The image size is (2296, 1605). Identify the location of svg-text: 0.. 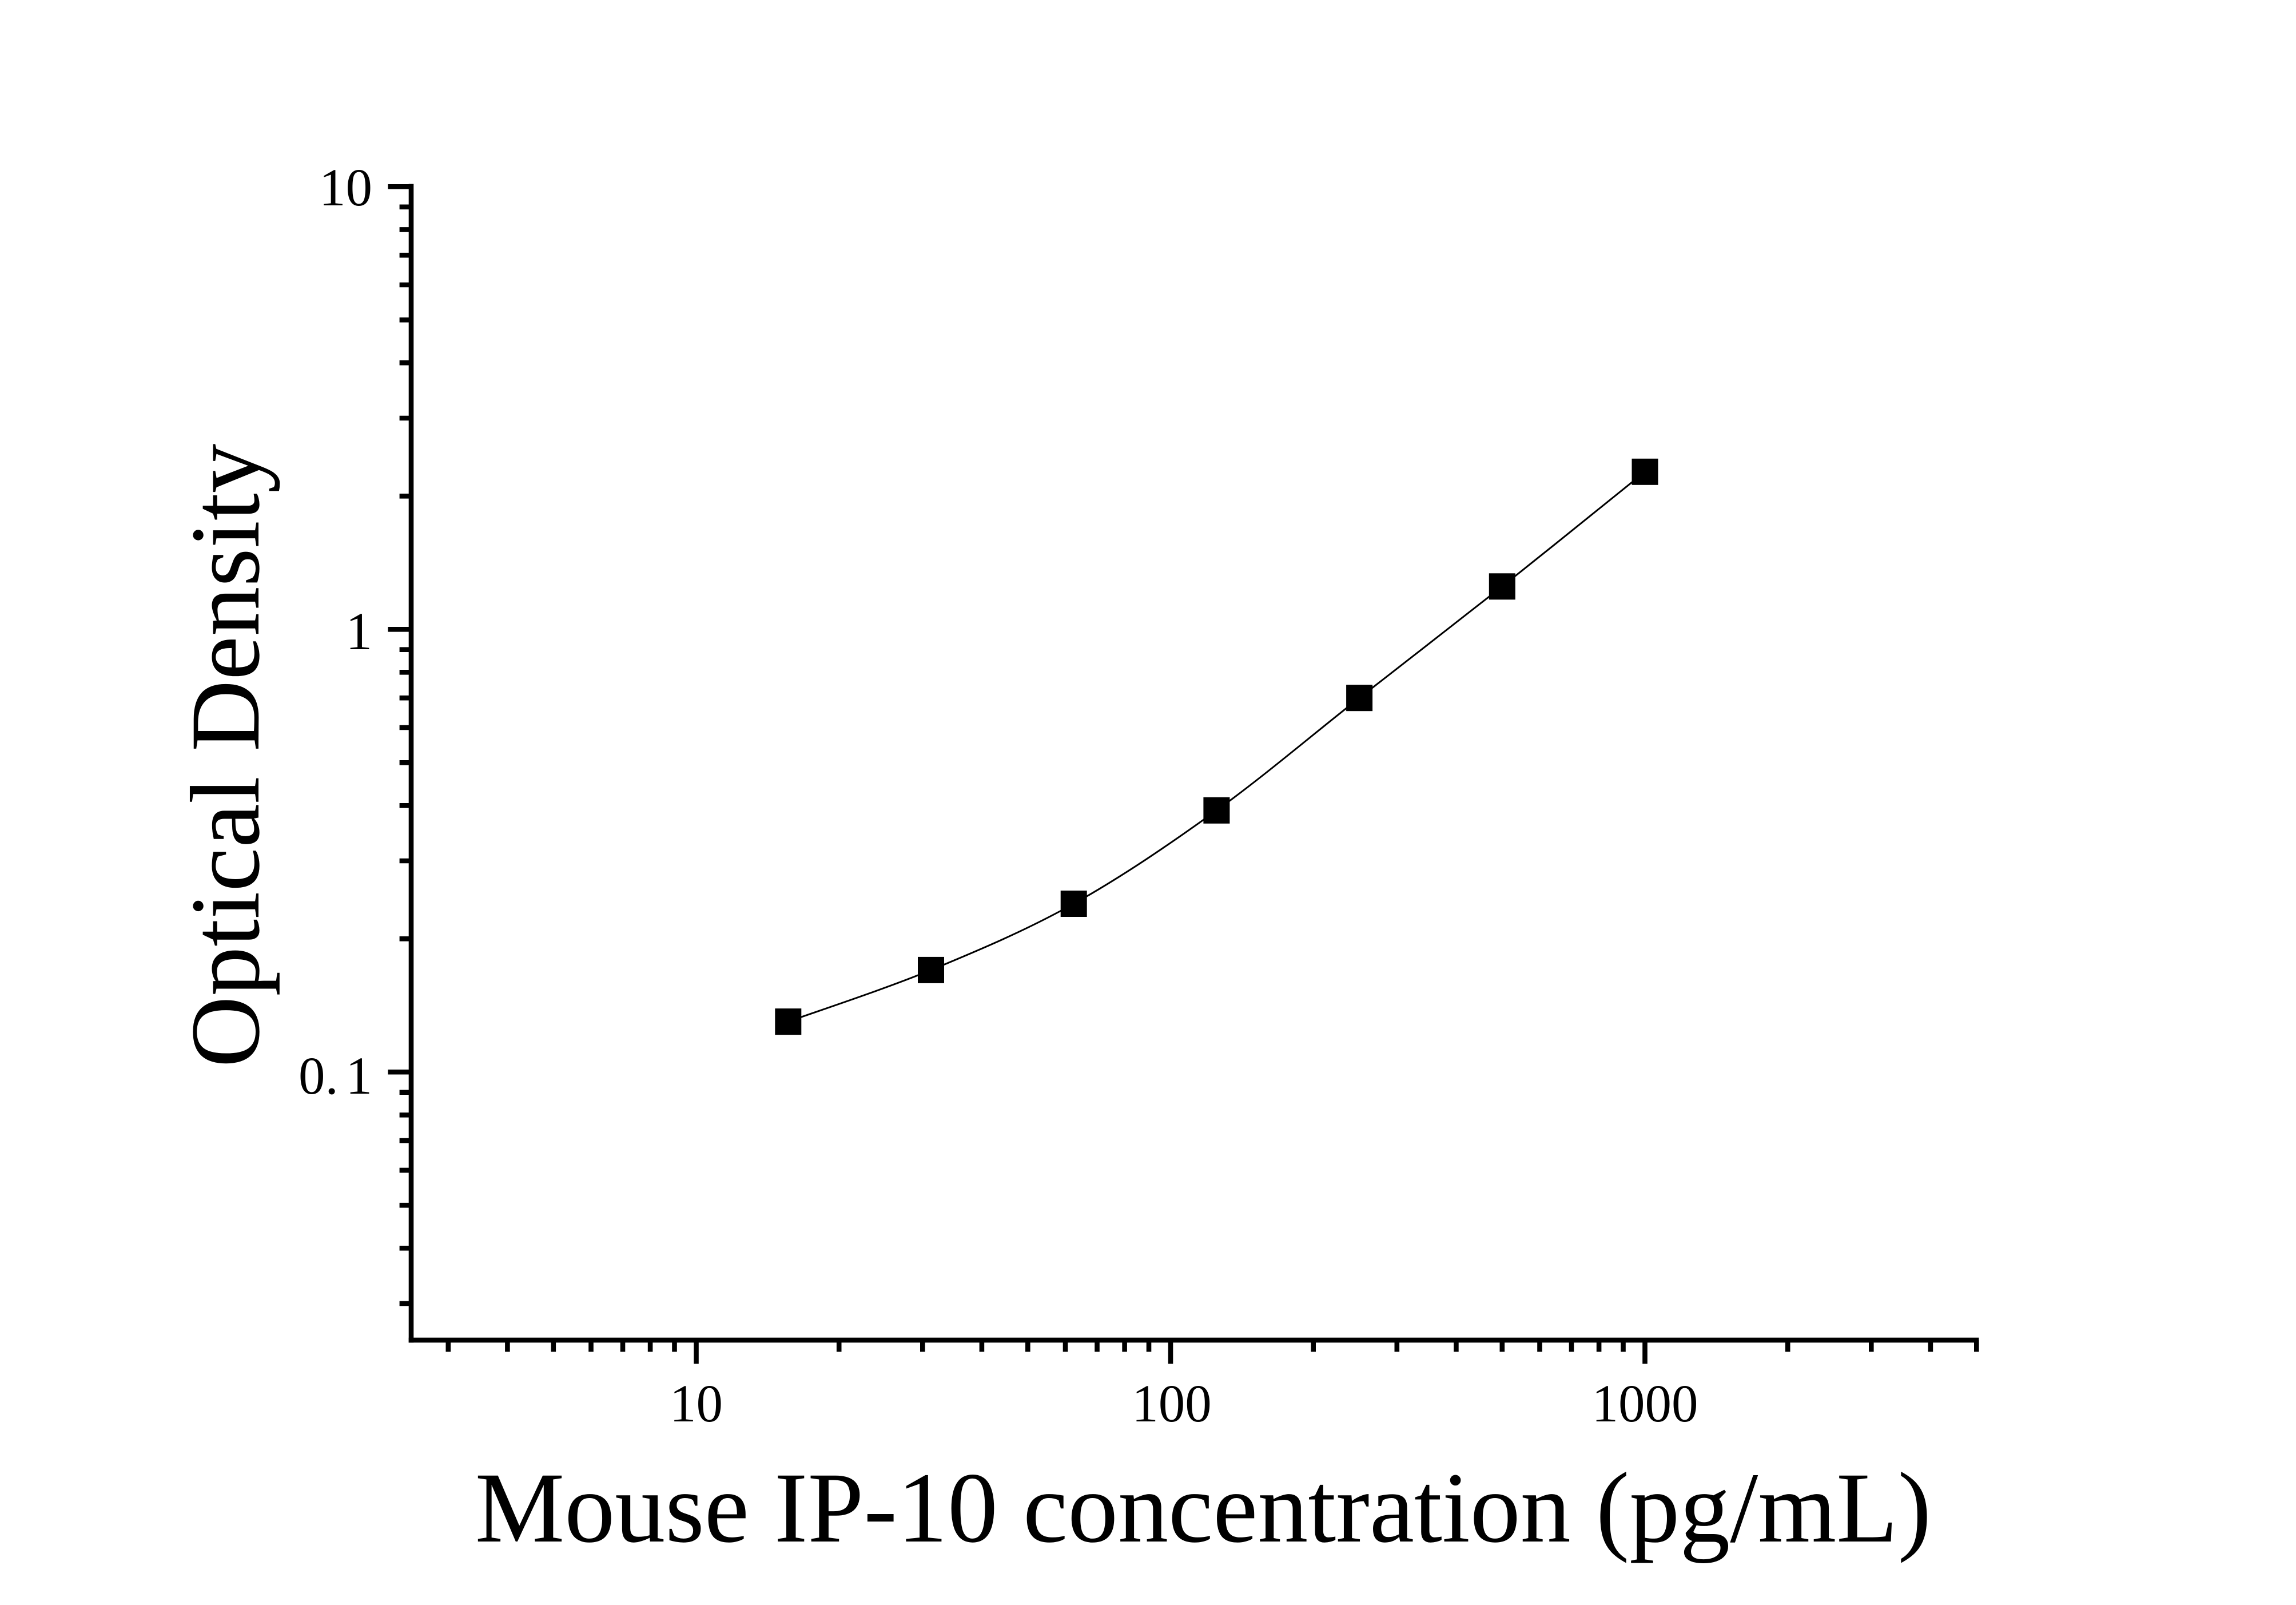
(319, 1076).